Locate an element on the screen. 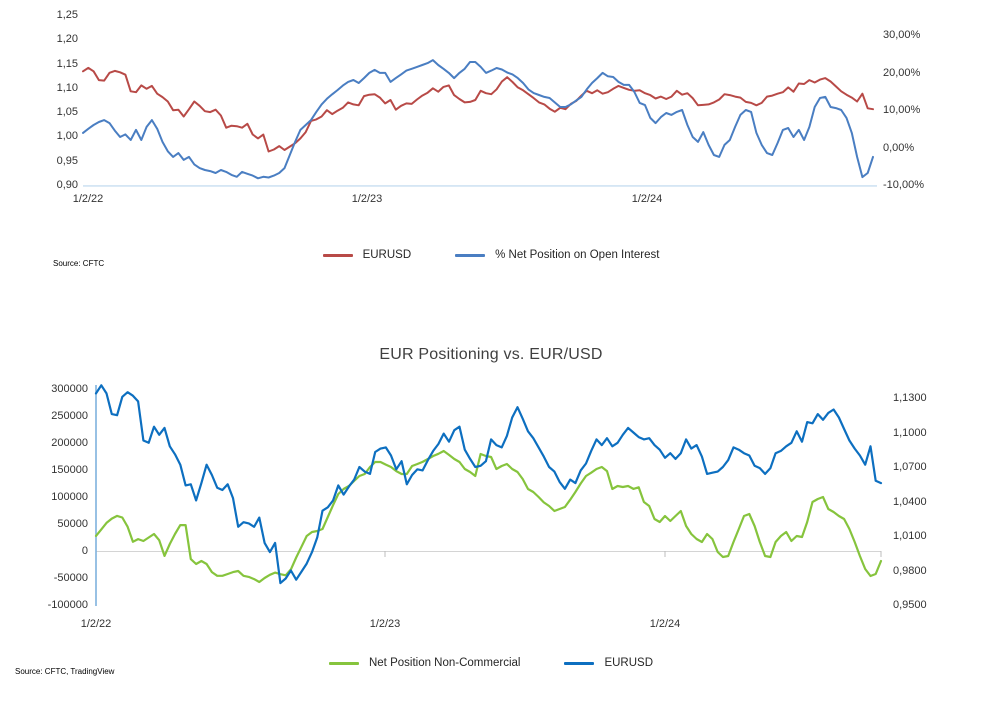 This screenshot has width=982, height=709. y-right-tick-label: 0,9500 is located at coordinates (910, 605).